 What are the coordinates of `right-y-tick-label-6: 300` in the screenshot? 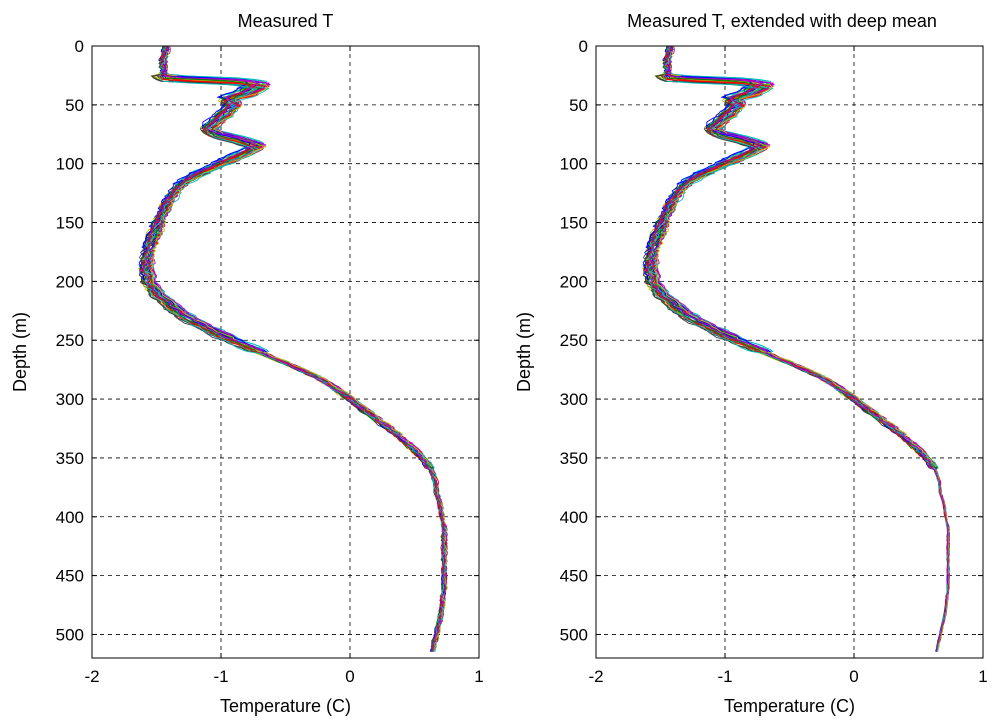 It's located at (574, 399).